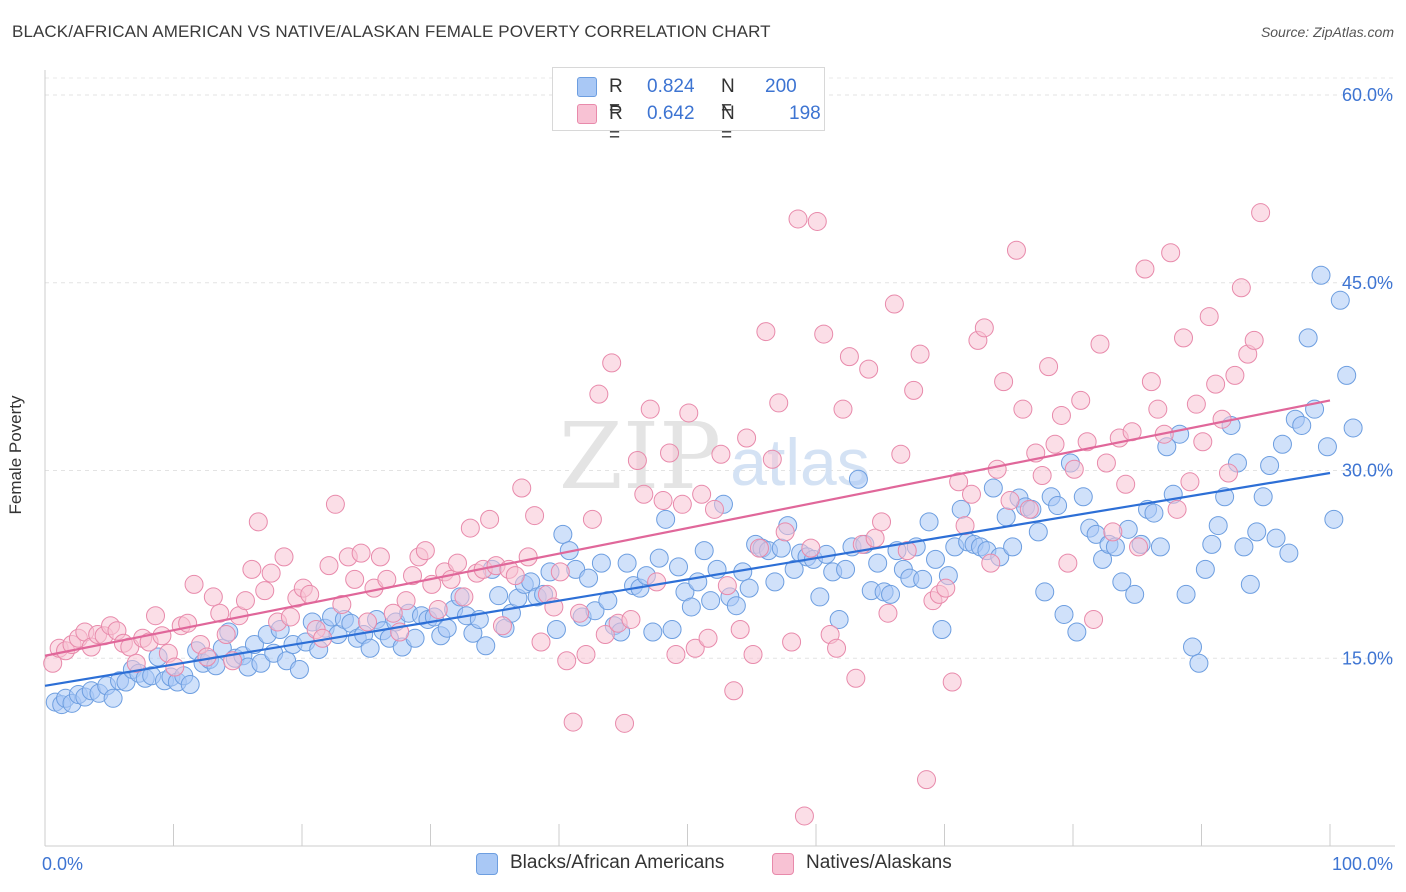  What do you see at coordinates (805, 113) in the screenshot?
I see `legend-n-value: 198` at bounding box center [805, 113].